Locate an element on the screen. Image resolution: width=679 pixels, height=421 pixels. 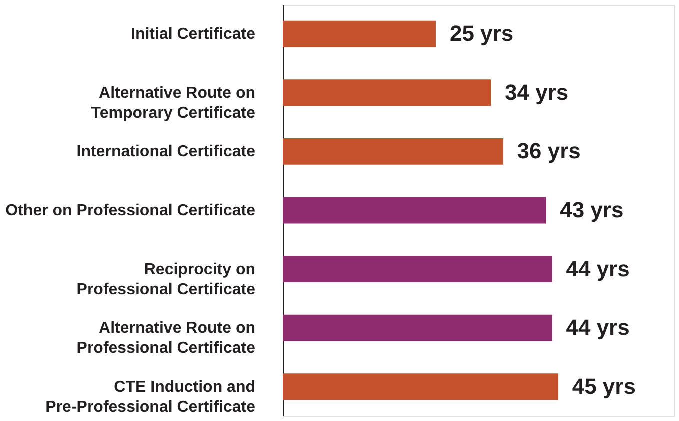
data-label: 25 yrs is located at coordinates (482, 33).